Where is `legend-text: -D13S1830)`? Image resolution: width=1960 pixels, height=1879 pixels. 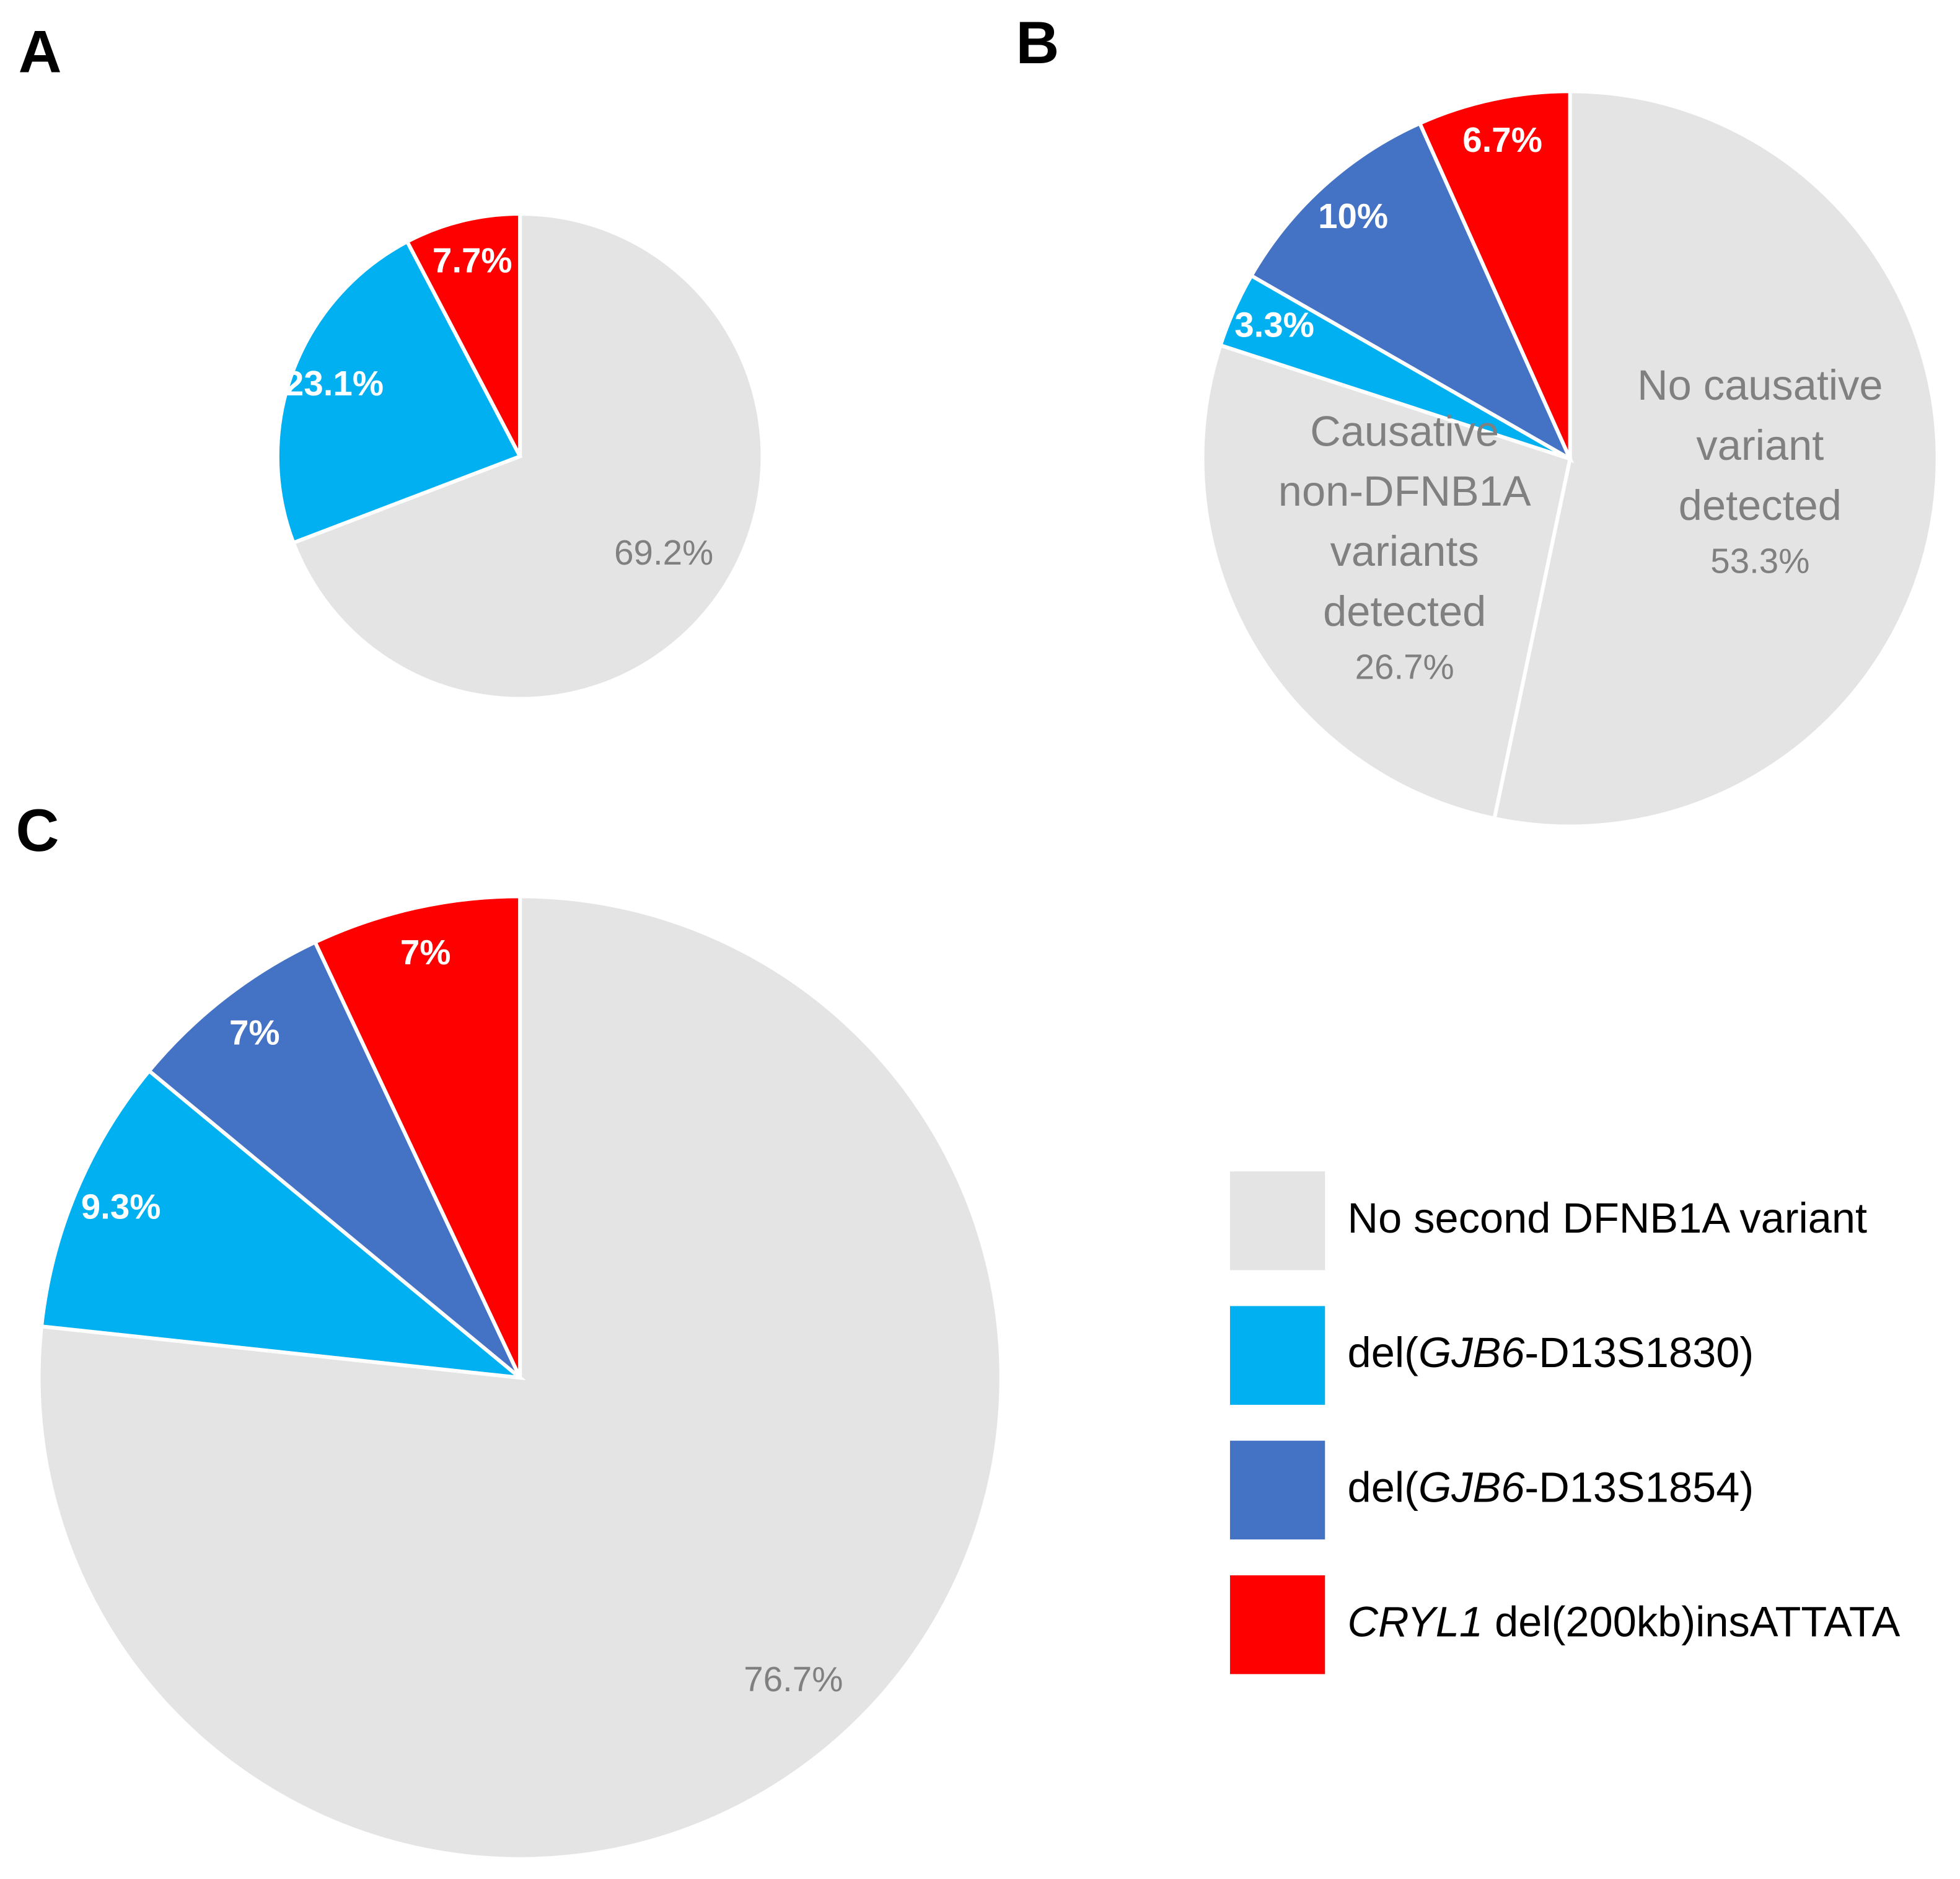 legend-text: -D13S1830) is located at coordinates (1639, 1353).